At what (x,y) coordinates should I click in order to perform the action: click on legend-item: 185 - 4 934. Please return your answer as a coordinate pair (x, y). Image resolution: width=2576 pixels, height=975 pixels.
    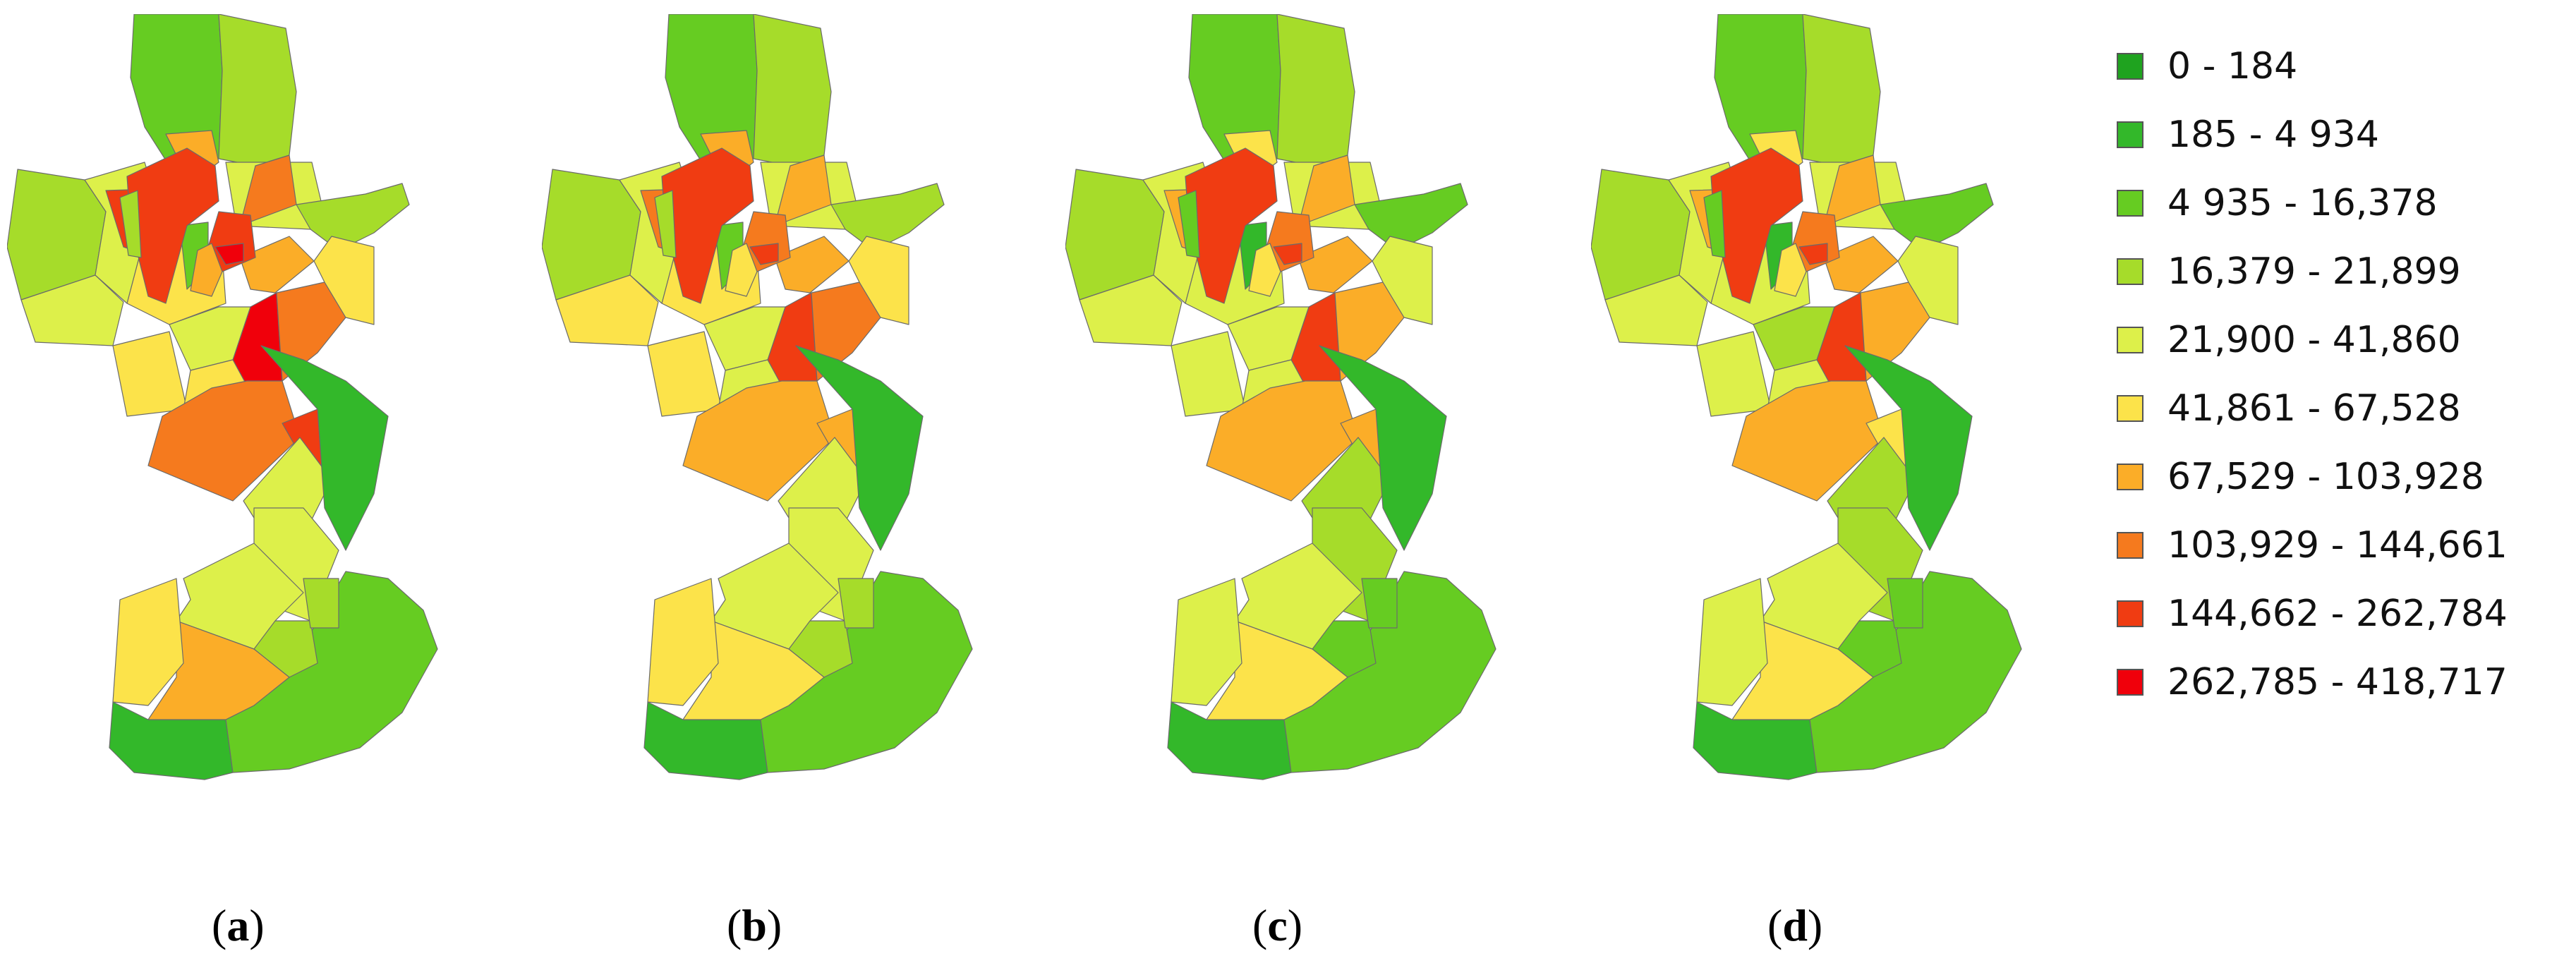
    Looking at the image, I should click on (2312, 134).